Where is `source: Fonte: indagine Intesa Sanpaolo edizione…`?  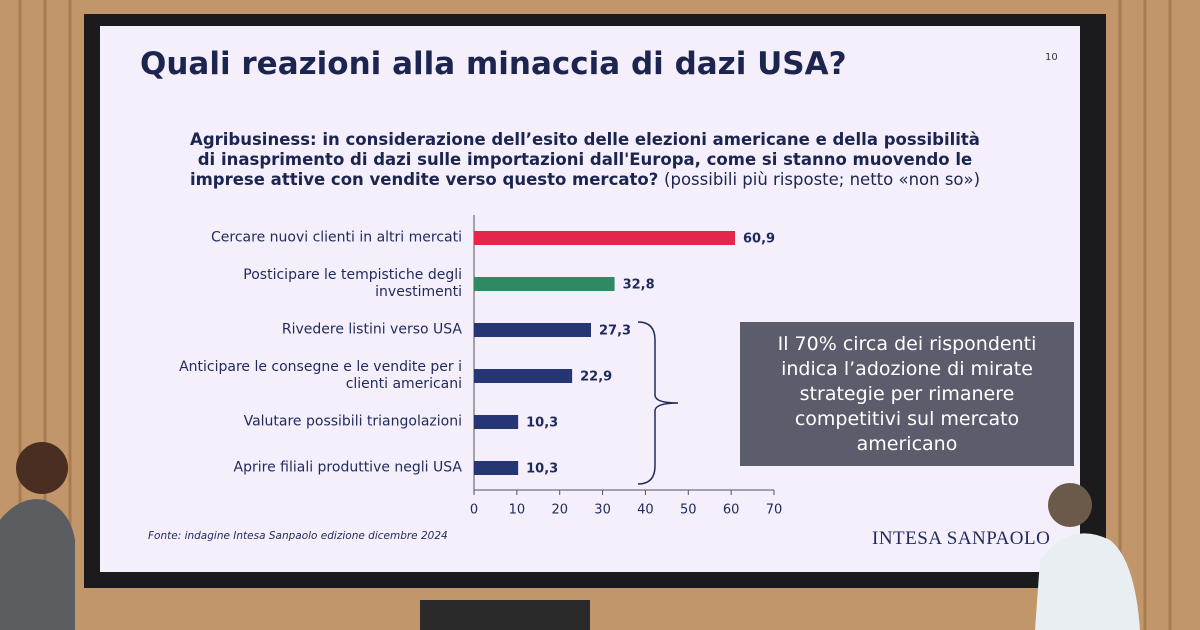
source: Fonte: indagine Intesa Sanpaolo edizione… is located at coordinates (298, 536).